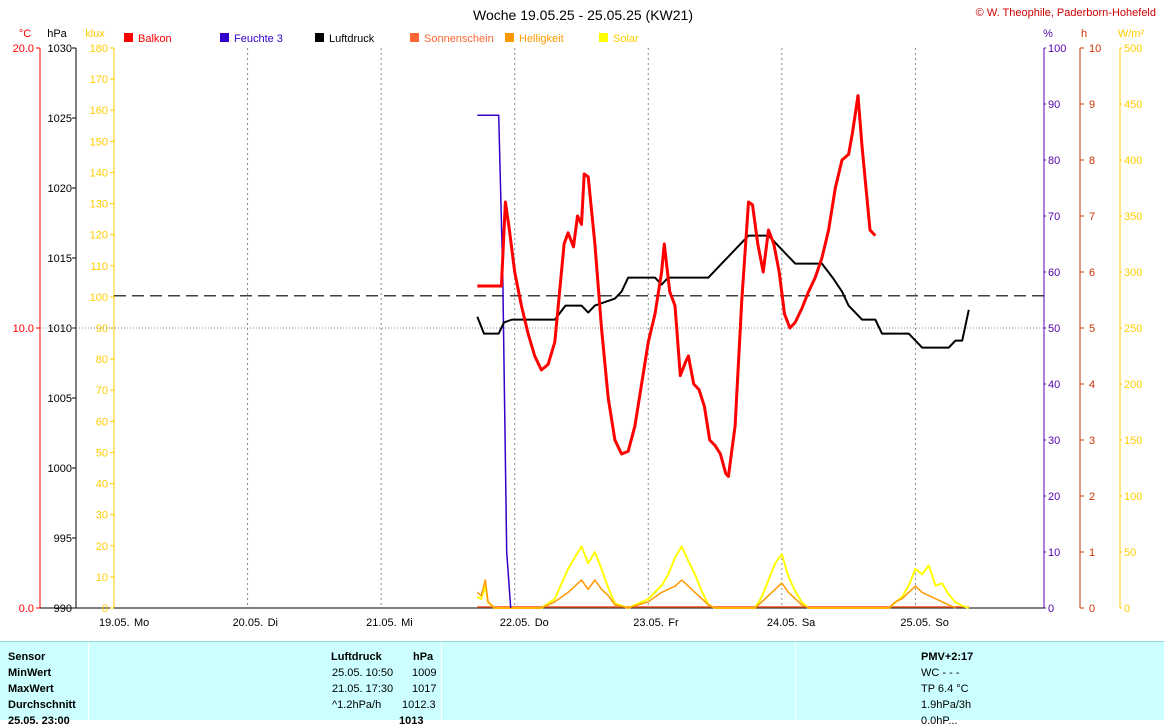  I want to click on info-trend: ^1.2hPa/h, so click(357, 705).